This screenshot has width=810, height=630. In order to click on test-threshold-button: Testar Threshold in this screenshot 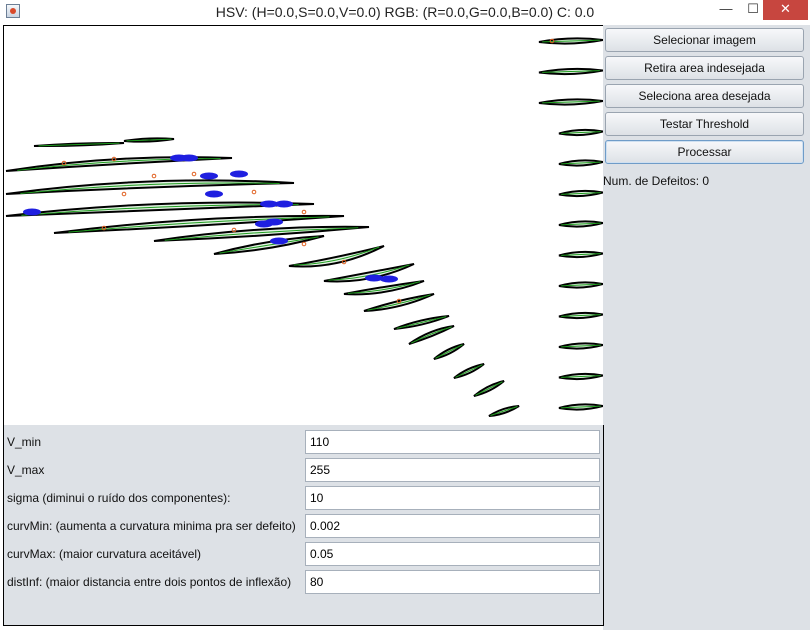, I will do `click(704, 124)`.